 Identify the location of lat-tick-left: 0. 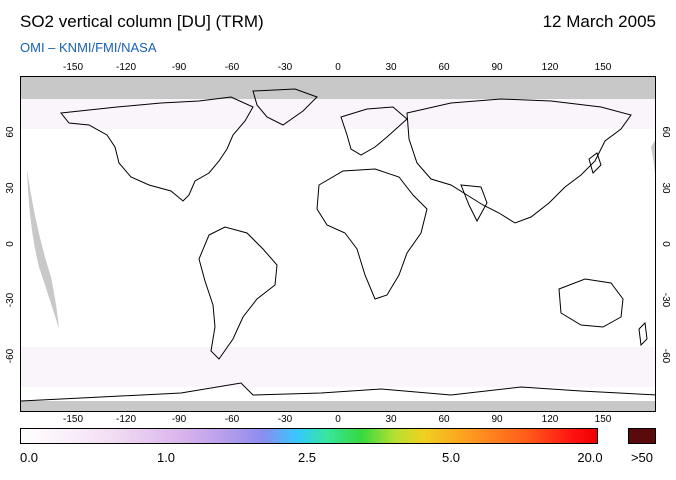
(10, 244).